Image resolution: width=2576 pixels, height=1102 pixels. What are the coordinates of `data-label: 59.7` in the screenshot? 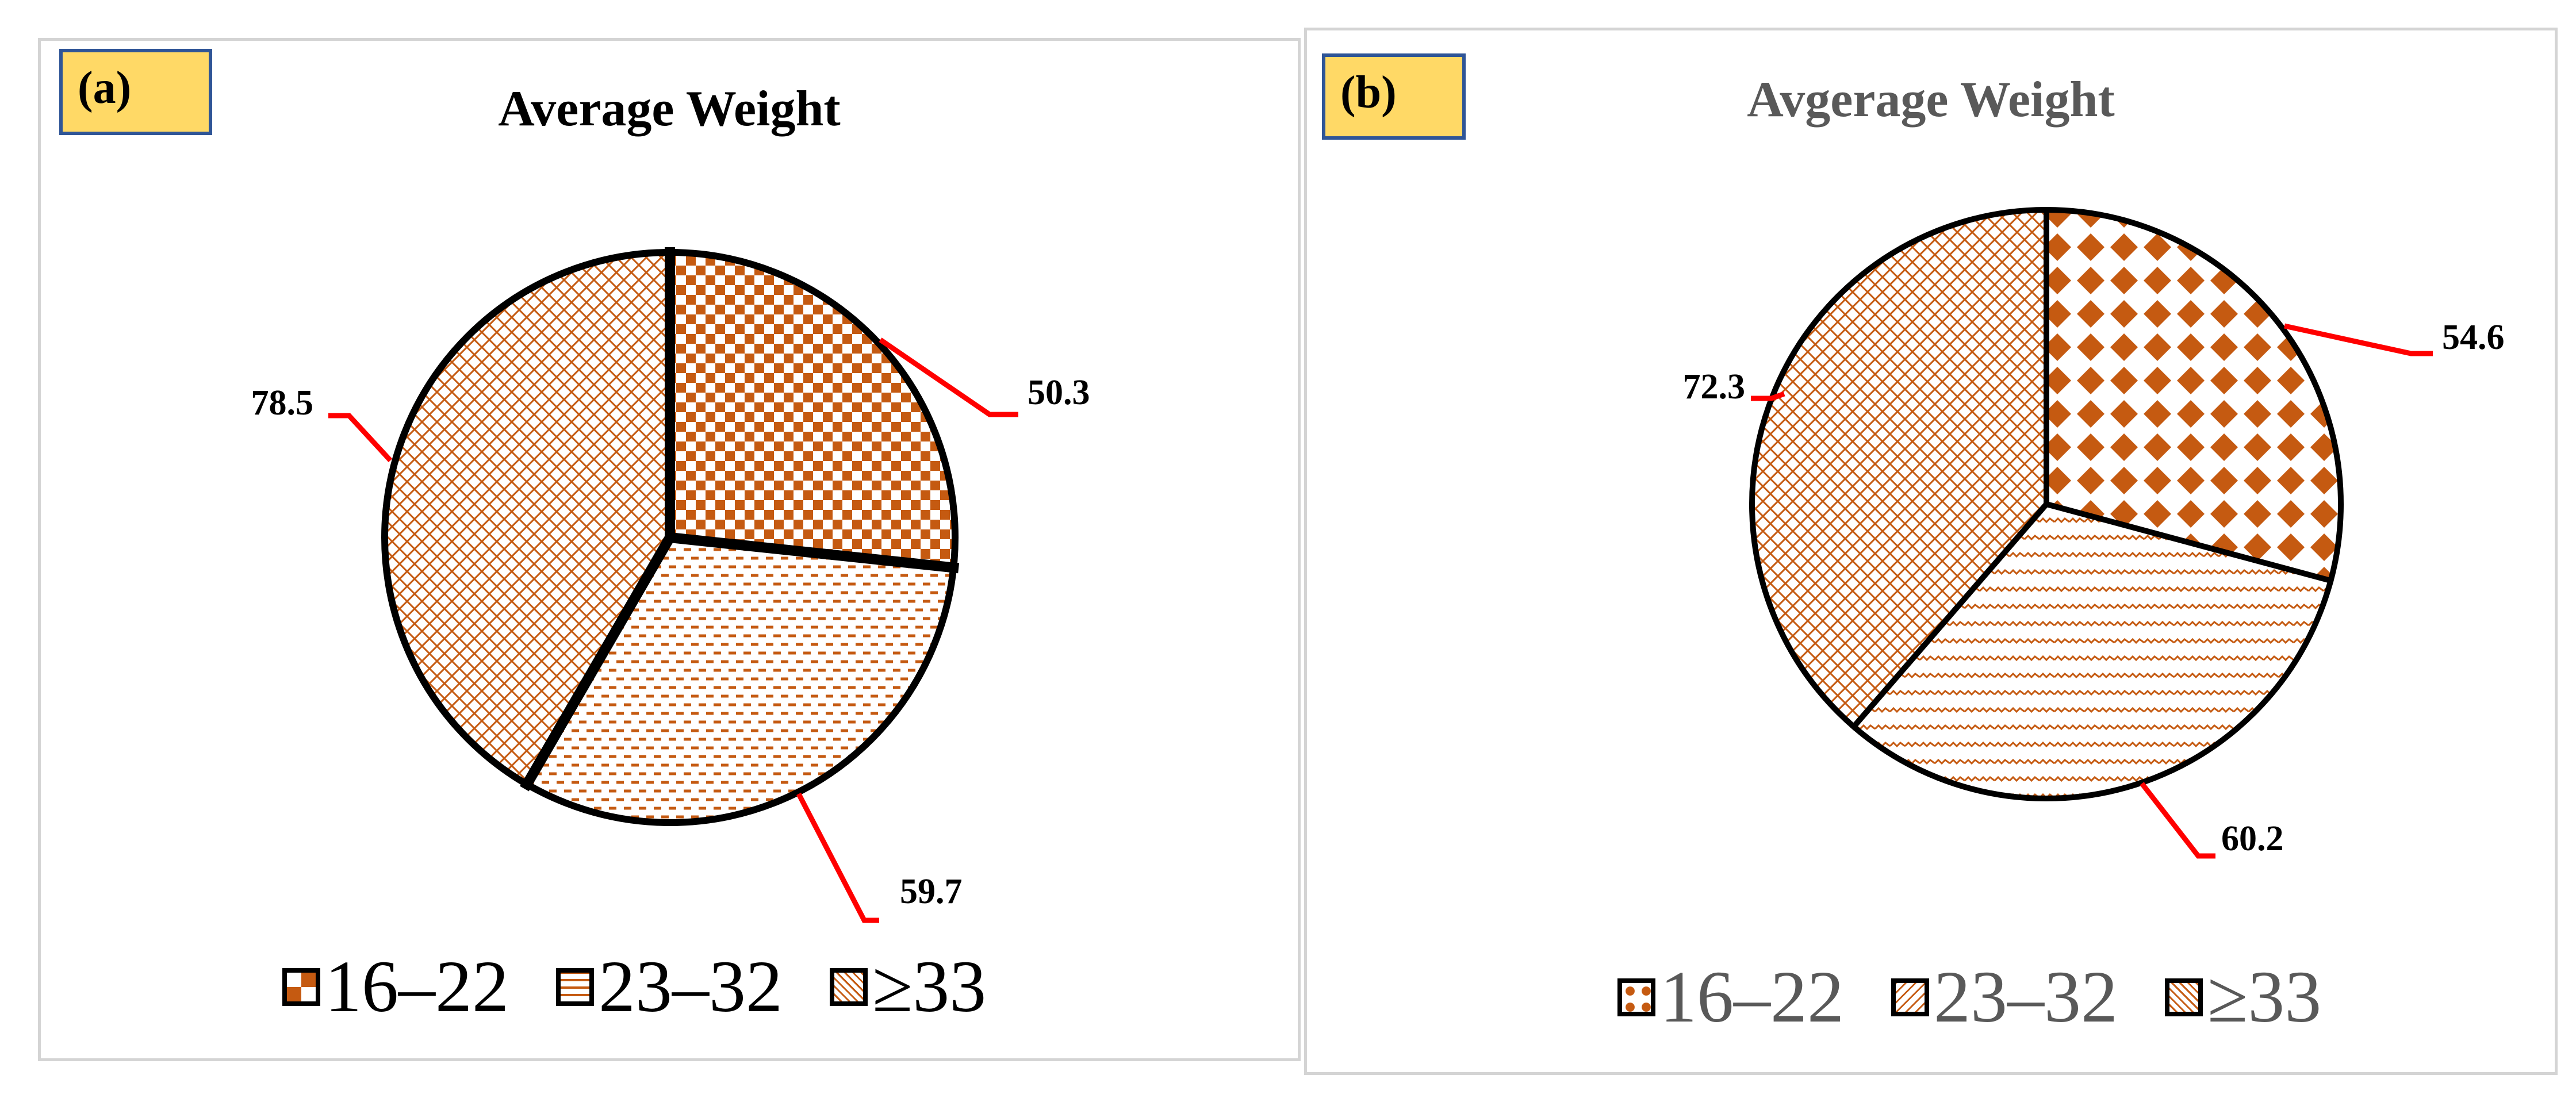 It's located at (931, 891).